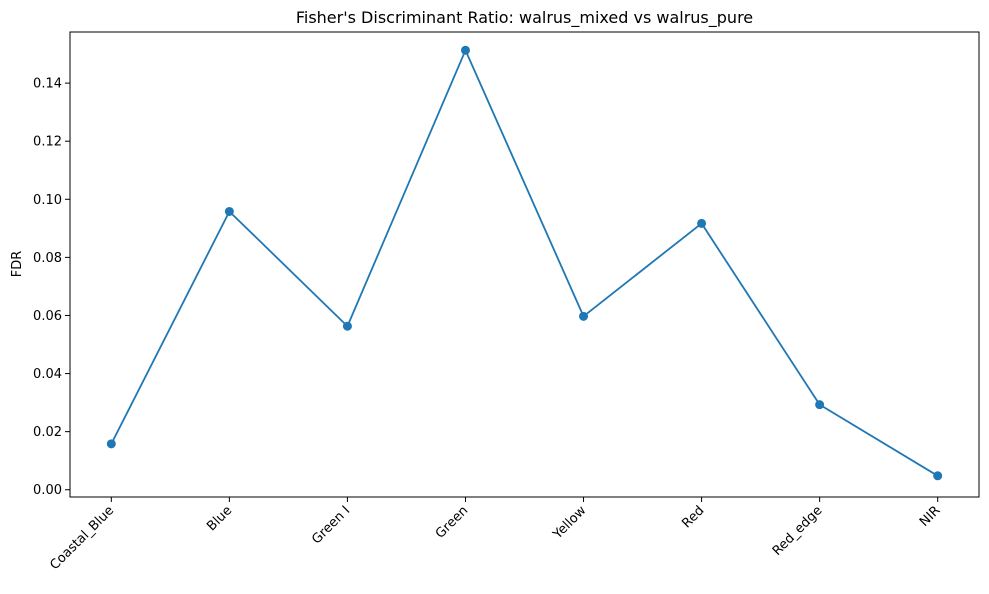 This screenshot has height=594, width=989. I want to click on x-tick-label: Red, so click(693, 517).